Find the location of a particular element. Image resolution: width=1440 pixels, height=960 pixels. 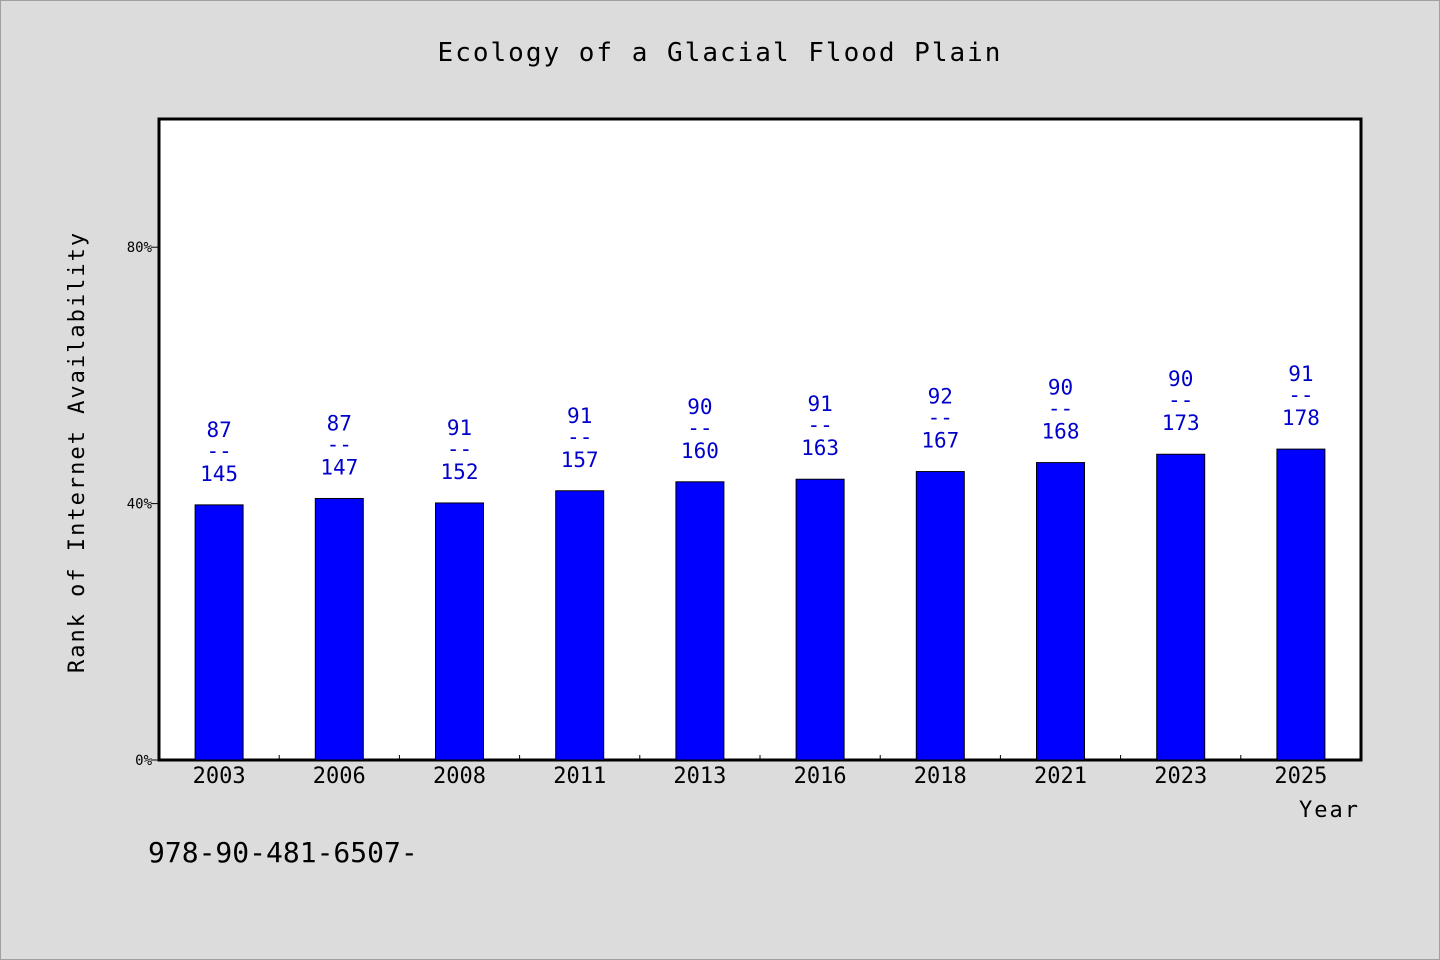

y-tick-label: 80% is located at coordinates (140, 248).